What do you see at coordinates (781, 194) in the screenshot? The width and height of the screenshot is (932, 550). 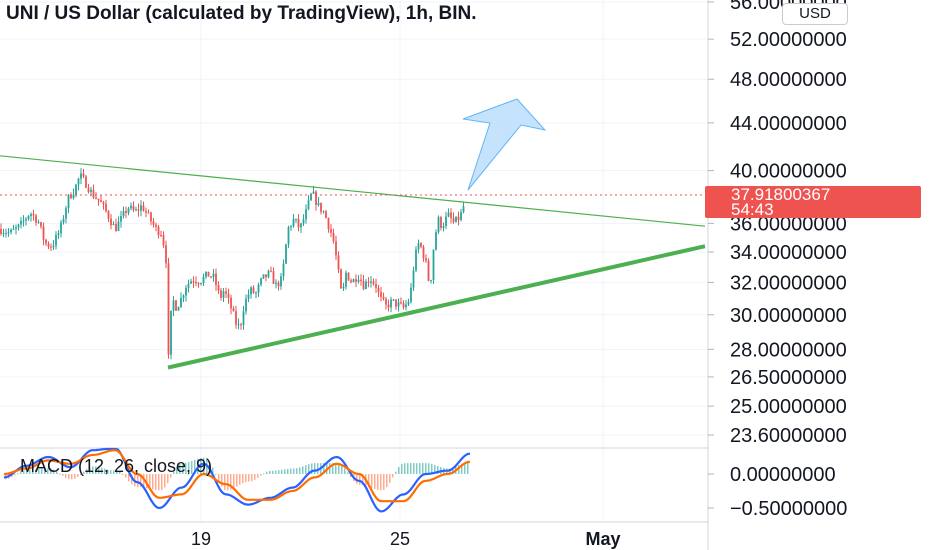 I see `last-price-value: 37.91800367` at bounding box center [781, 194].